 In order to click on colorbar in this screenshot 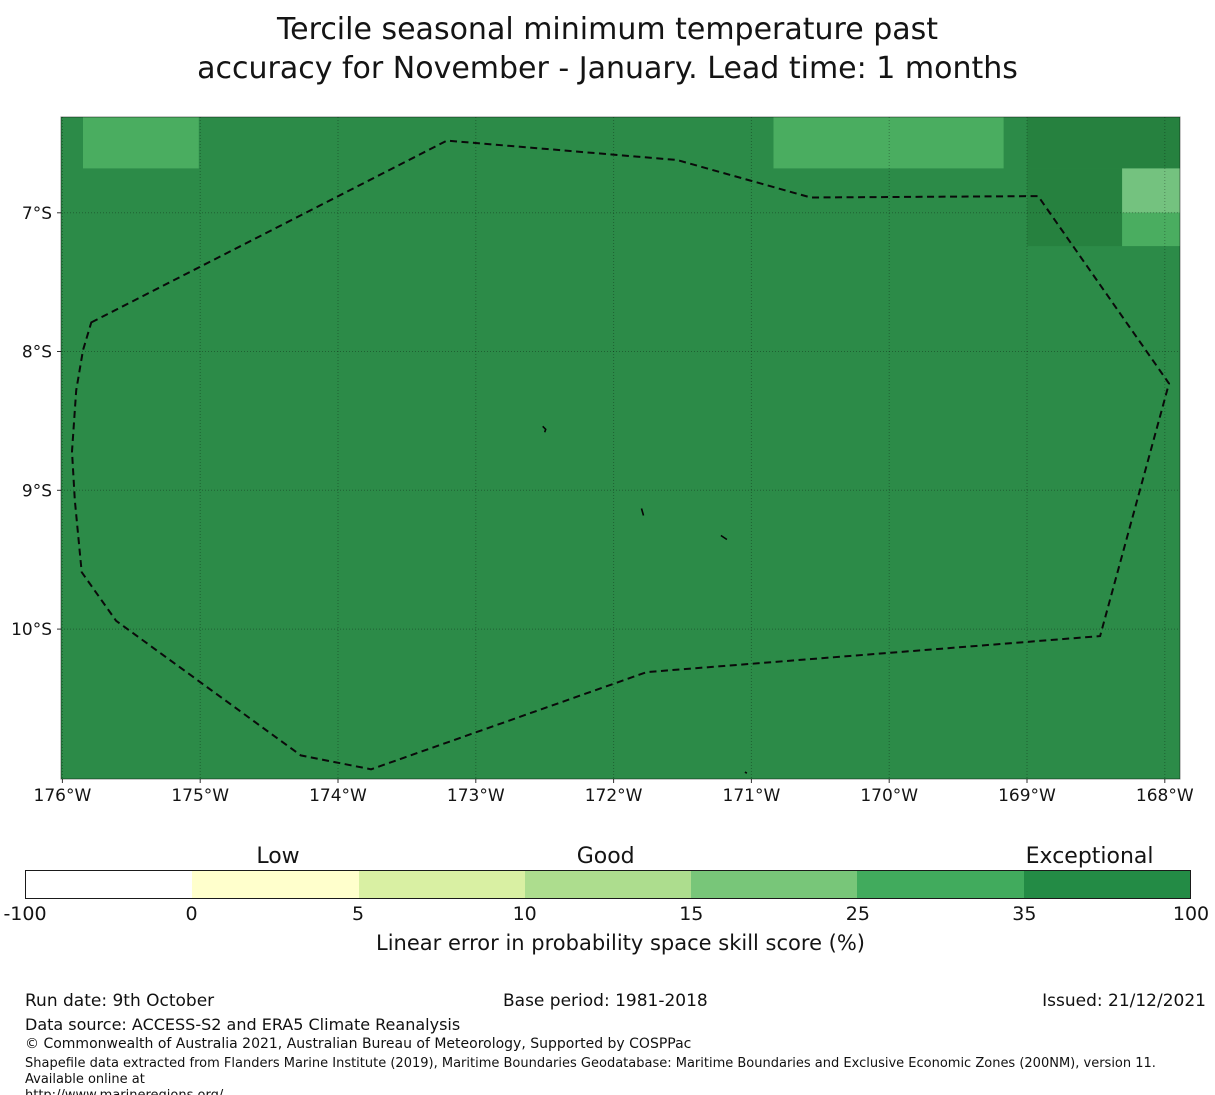, I will do `click(608, 884)`.